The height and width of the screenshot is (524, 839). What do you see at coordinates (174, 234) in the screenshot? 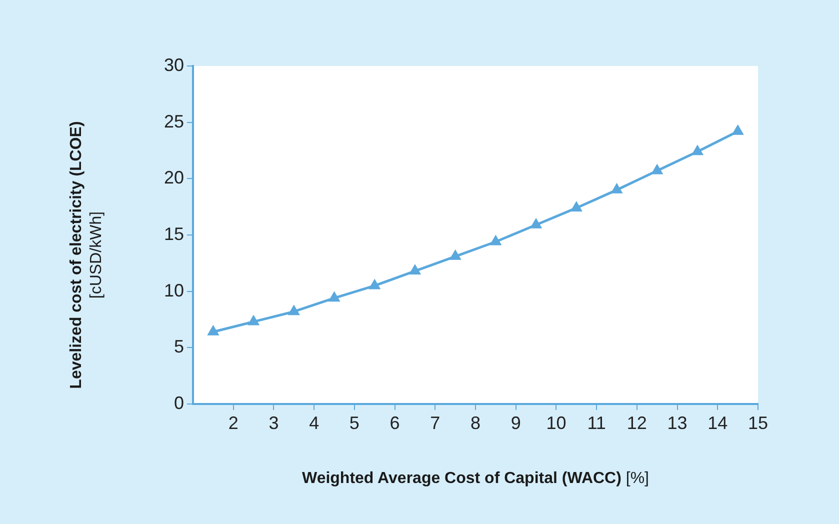
I see `y-tick-label: 15` at bounding box center [174, 234].